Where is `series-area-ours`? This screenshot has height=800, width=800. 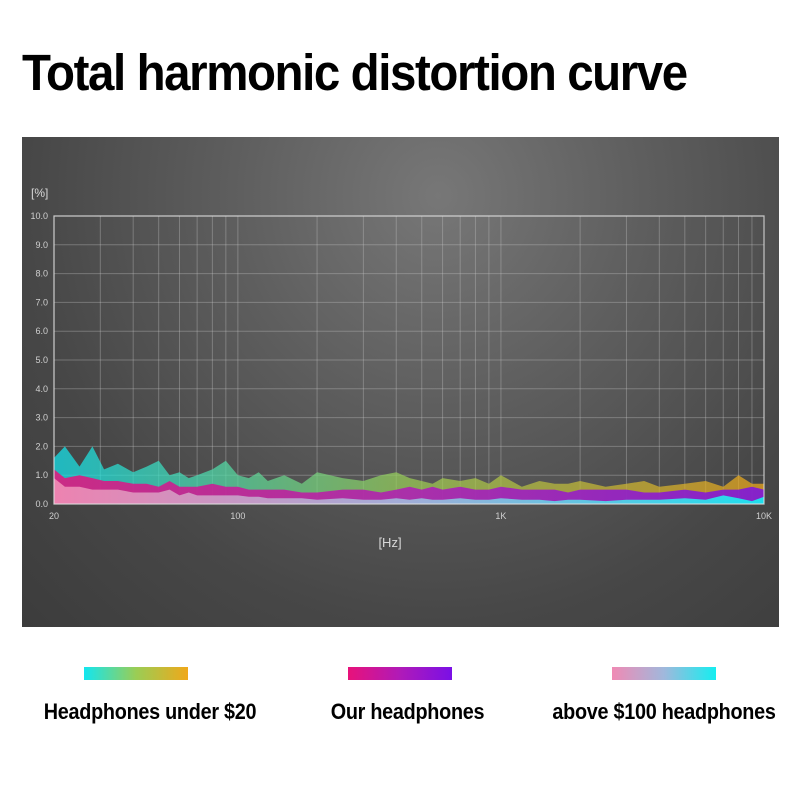 series-area-ours is located at coordinates (409, 486).